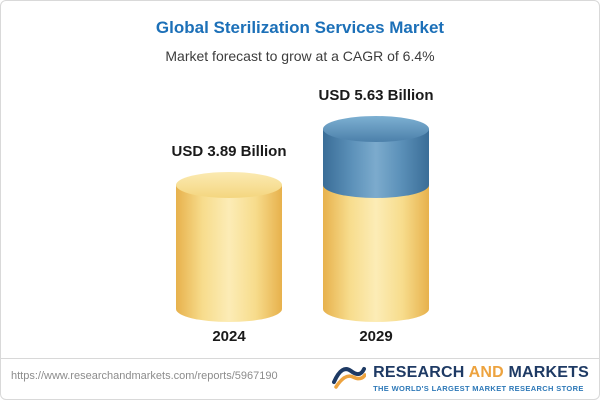 Image resolution: width=600 pixels, height=400 pixels. What do you see at coordinates (376, 128) in the screenshot?
I see `cylinder-2029-top-cap` at bounding box center [376, 128].